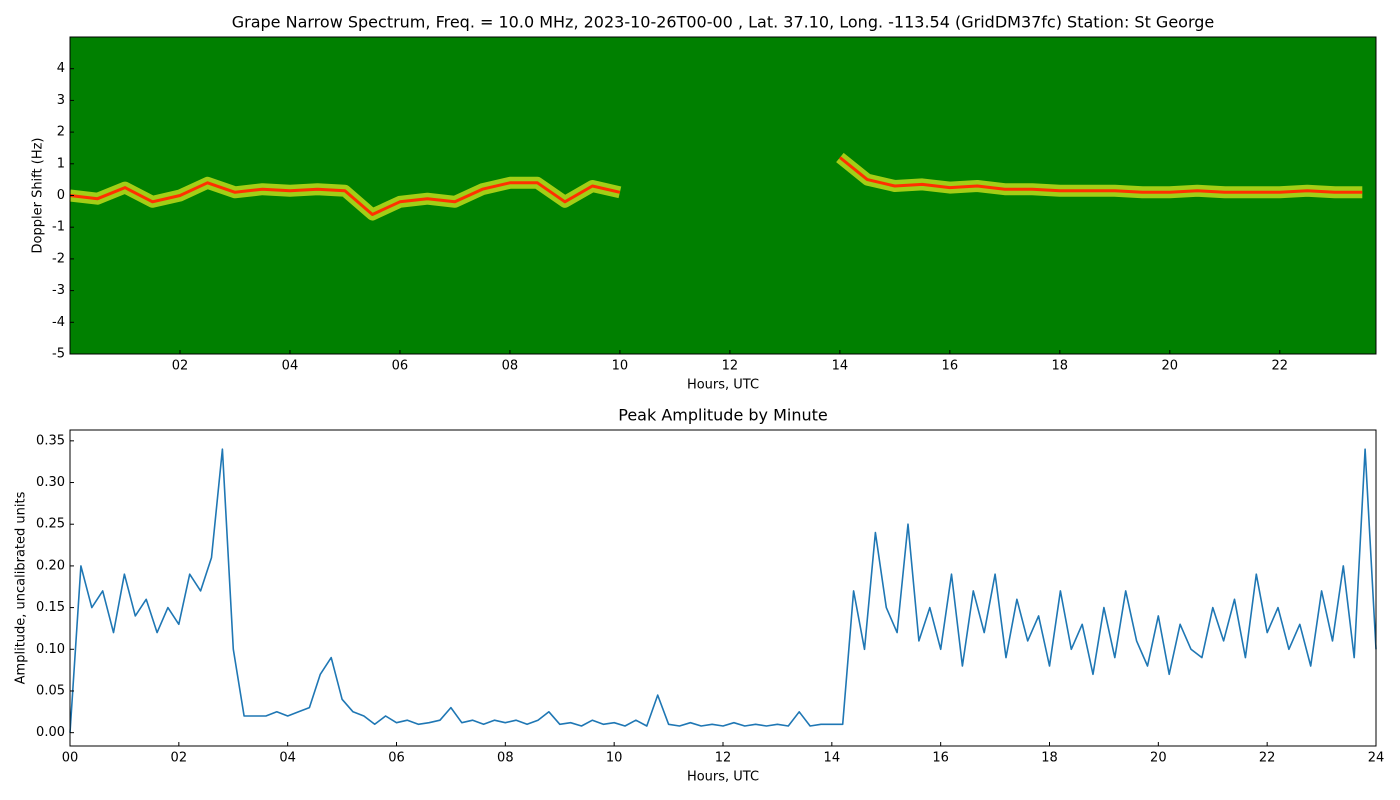  What do you see at coordinates (50, 524) in the screenshot?
I see `y-tick-label: 0.25` at bounding box center [50, 524].